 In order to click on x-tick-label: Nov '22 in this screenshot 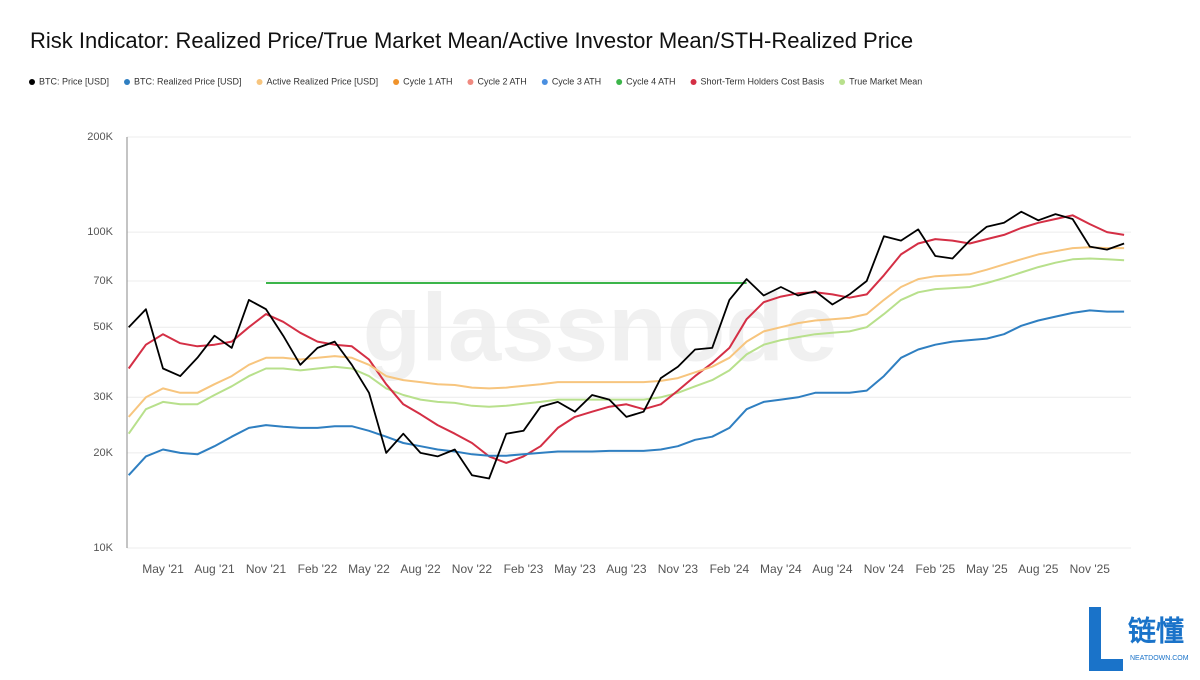, I will do `click(472, 569)`.